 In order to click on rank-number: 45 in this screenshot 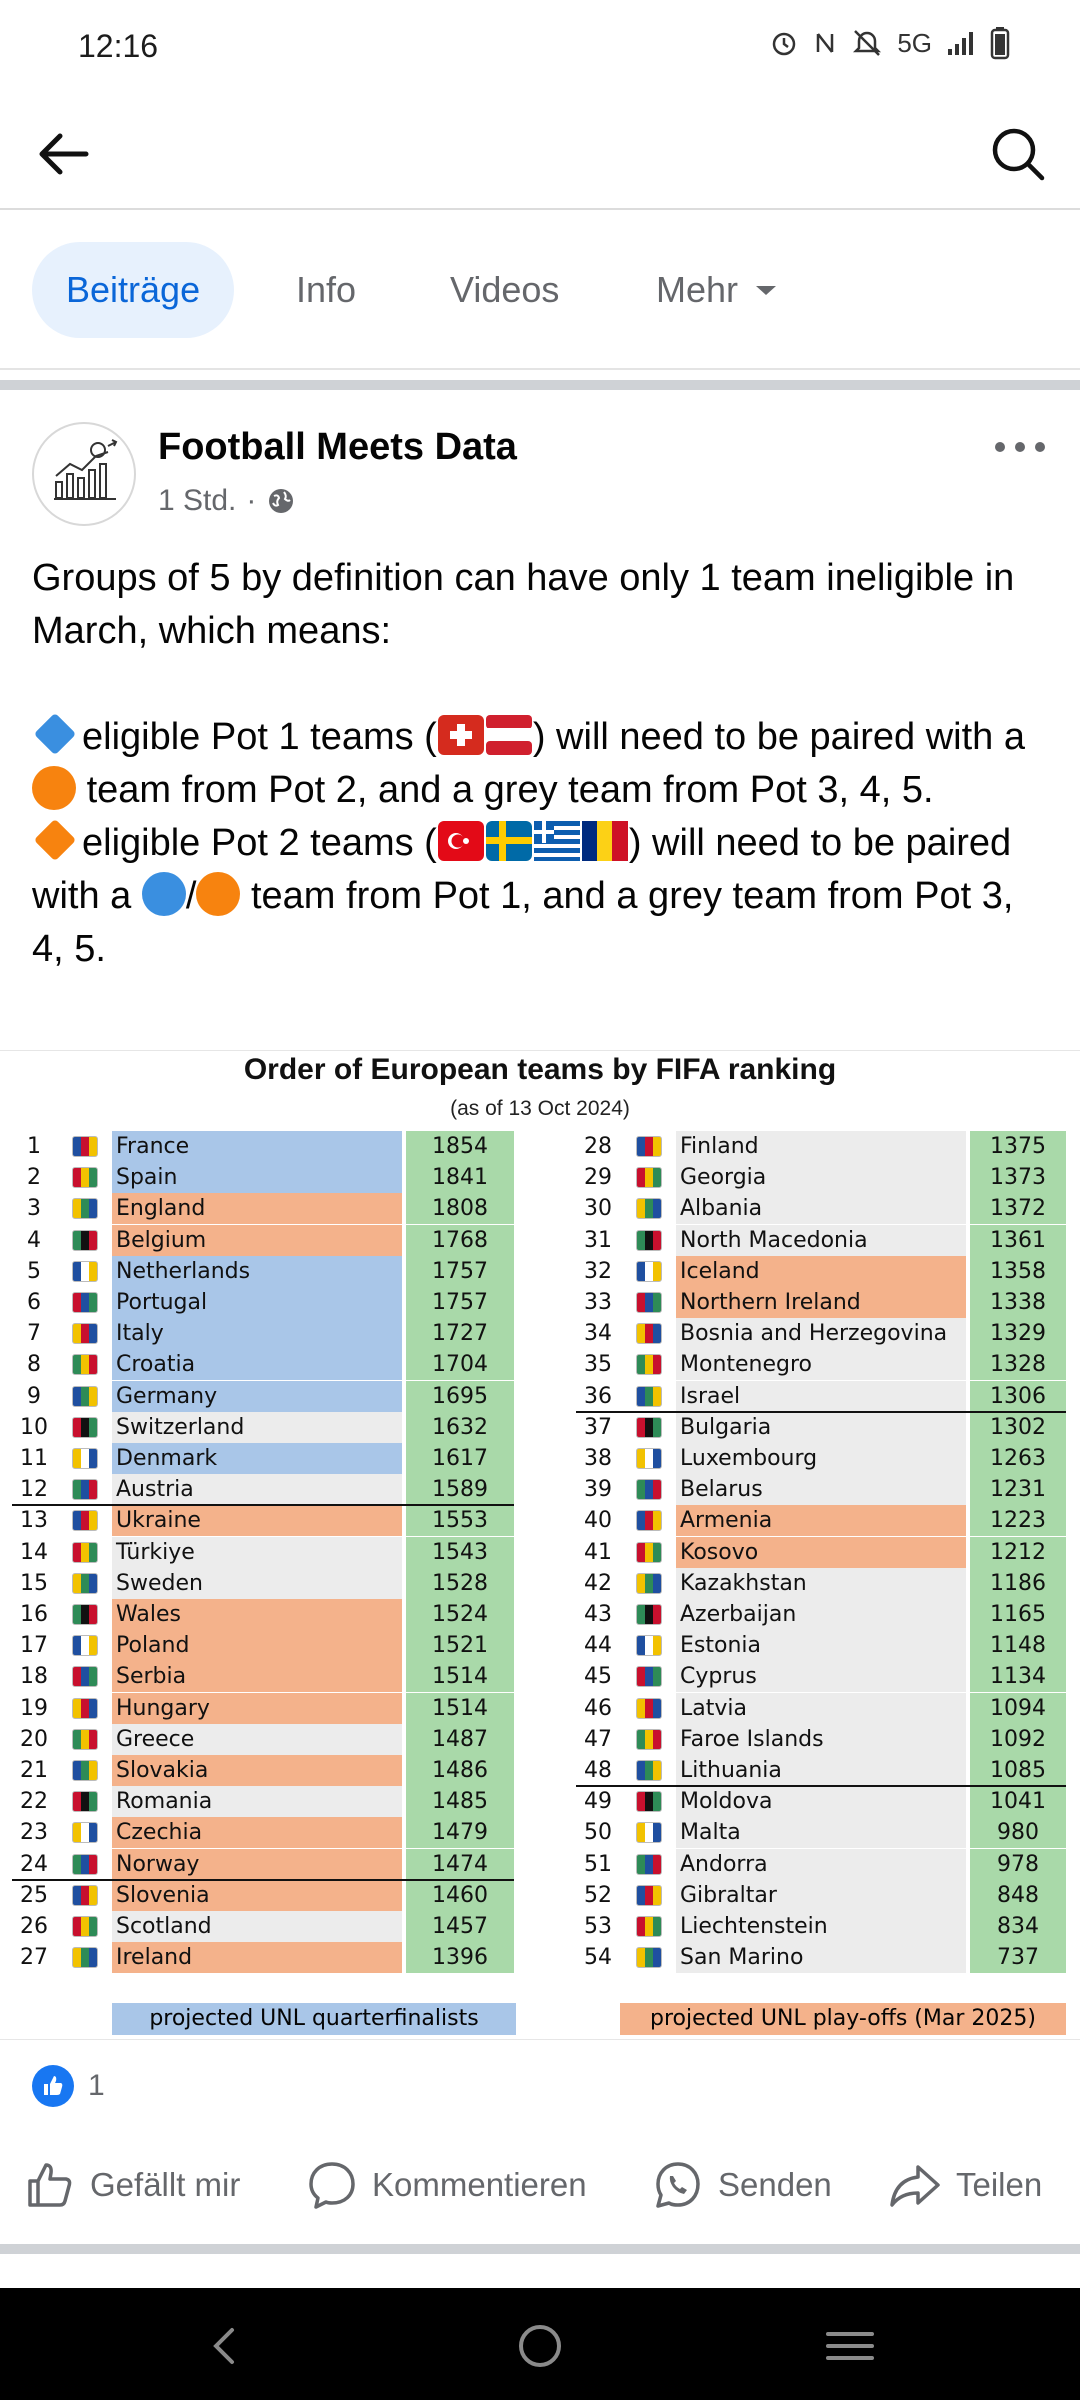, I will do `click(598, 1677)`.